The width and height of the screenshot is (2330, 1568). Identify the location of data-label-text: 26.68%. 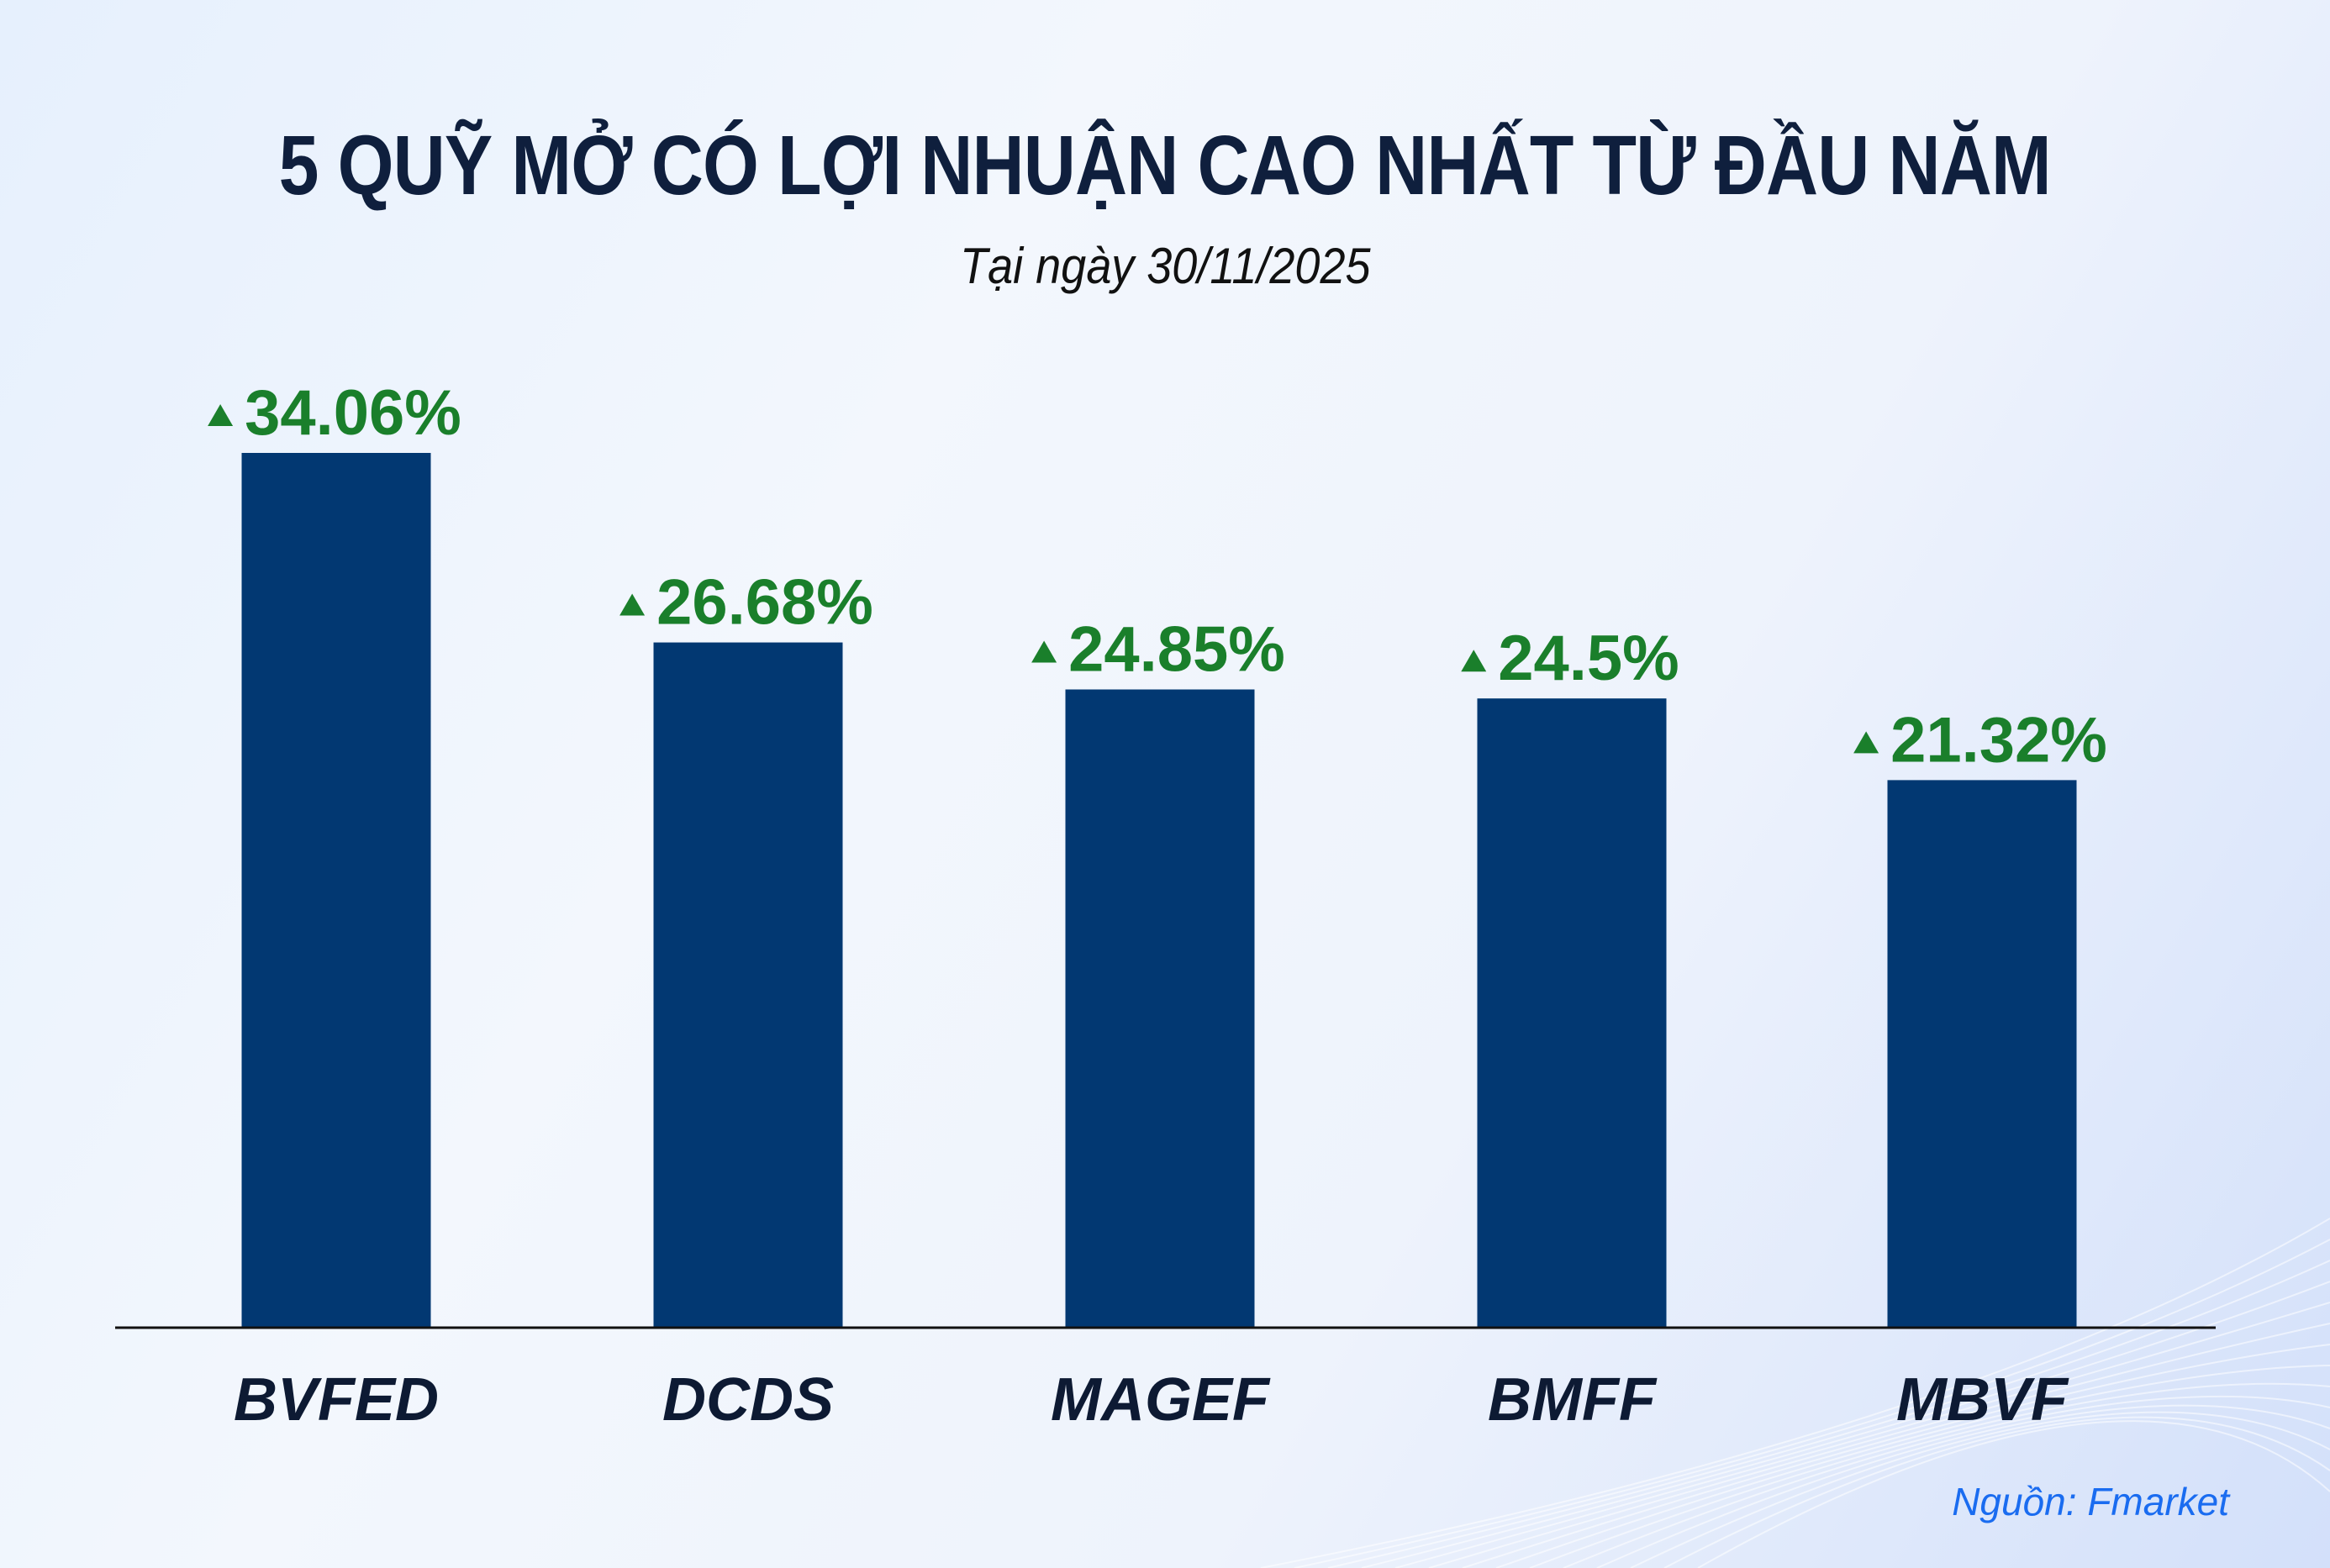
(765, 603).